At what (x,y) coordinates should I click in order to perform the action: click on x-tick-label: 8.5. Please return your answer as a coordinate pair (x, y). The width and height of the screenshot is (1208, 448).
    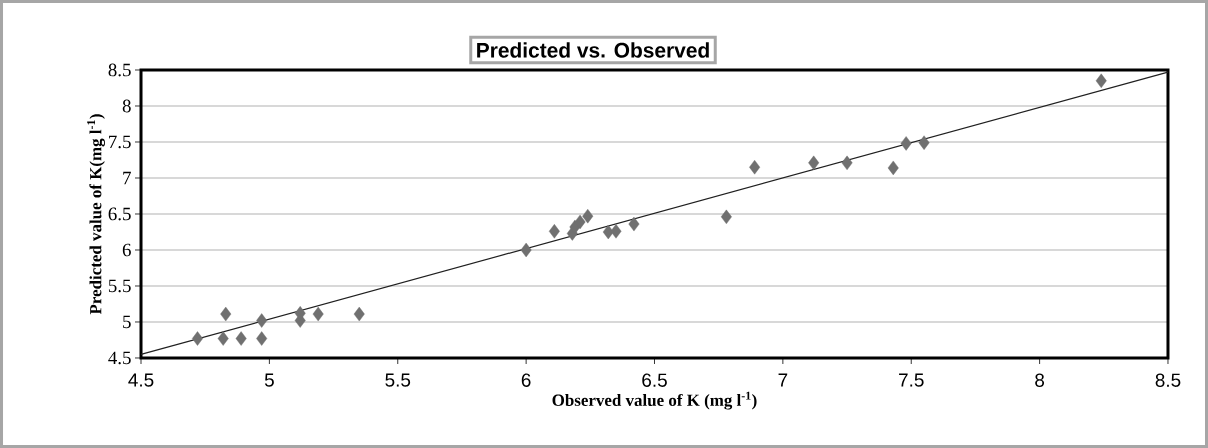
    Looking at the image, I should click on (1168, 380).